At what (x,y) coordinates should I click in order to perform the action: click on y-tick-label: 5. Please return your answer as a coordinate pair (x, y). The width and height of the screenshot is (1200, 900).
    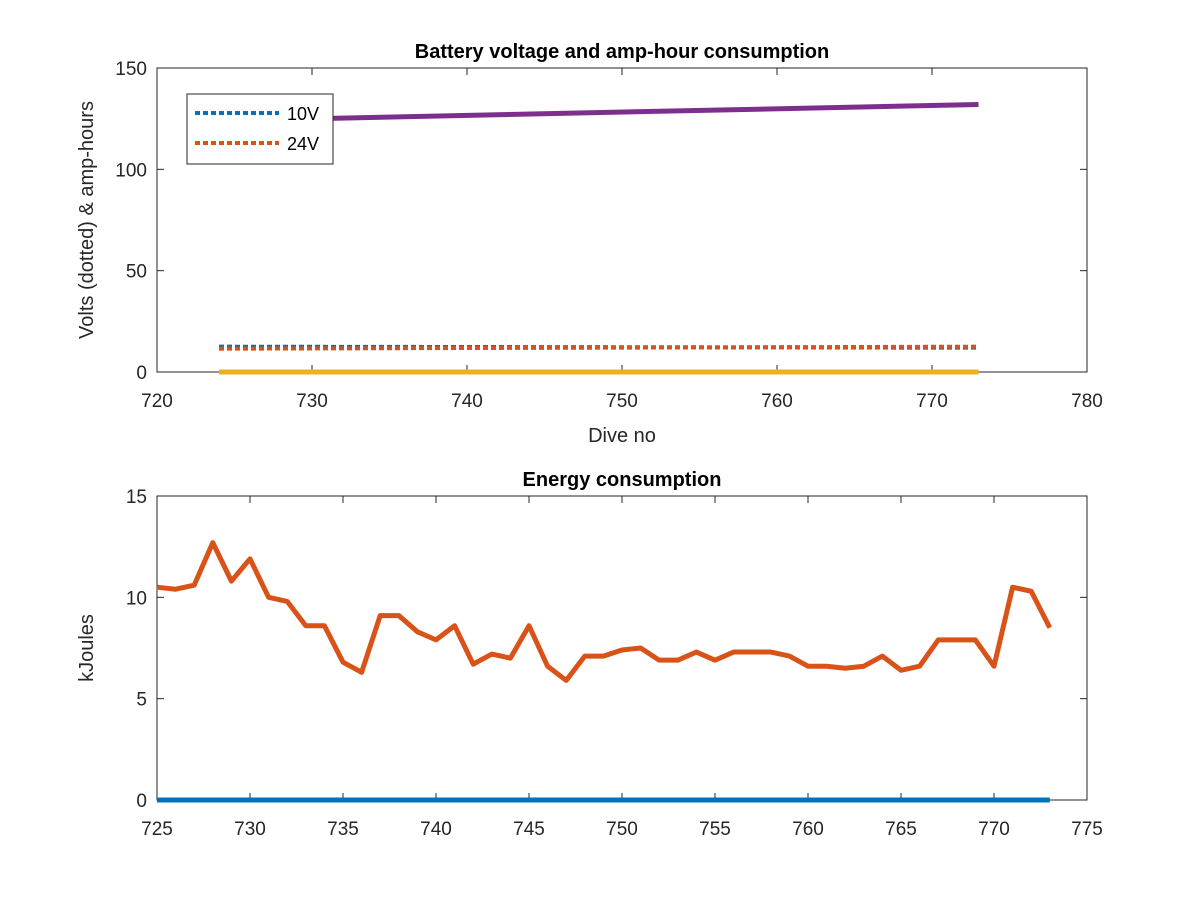
    Looking at the image, I should click on (141, 700).